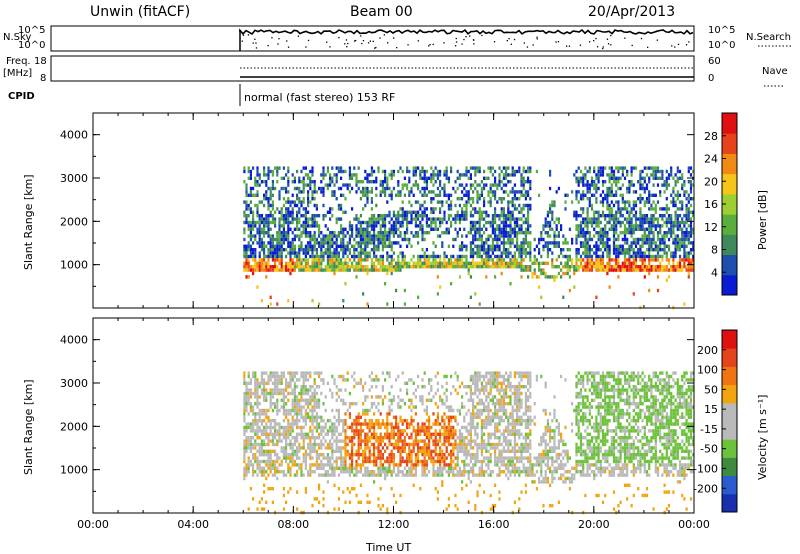  What do you see at coordinates (768, 37) in the screenshot?
I see `nsearch-label: N.Search` at bounding box center [768, 37].